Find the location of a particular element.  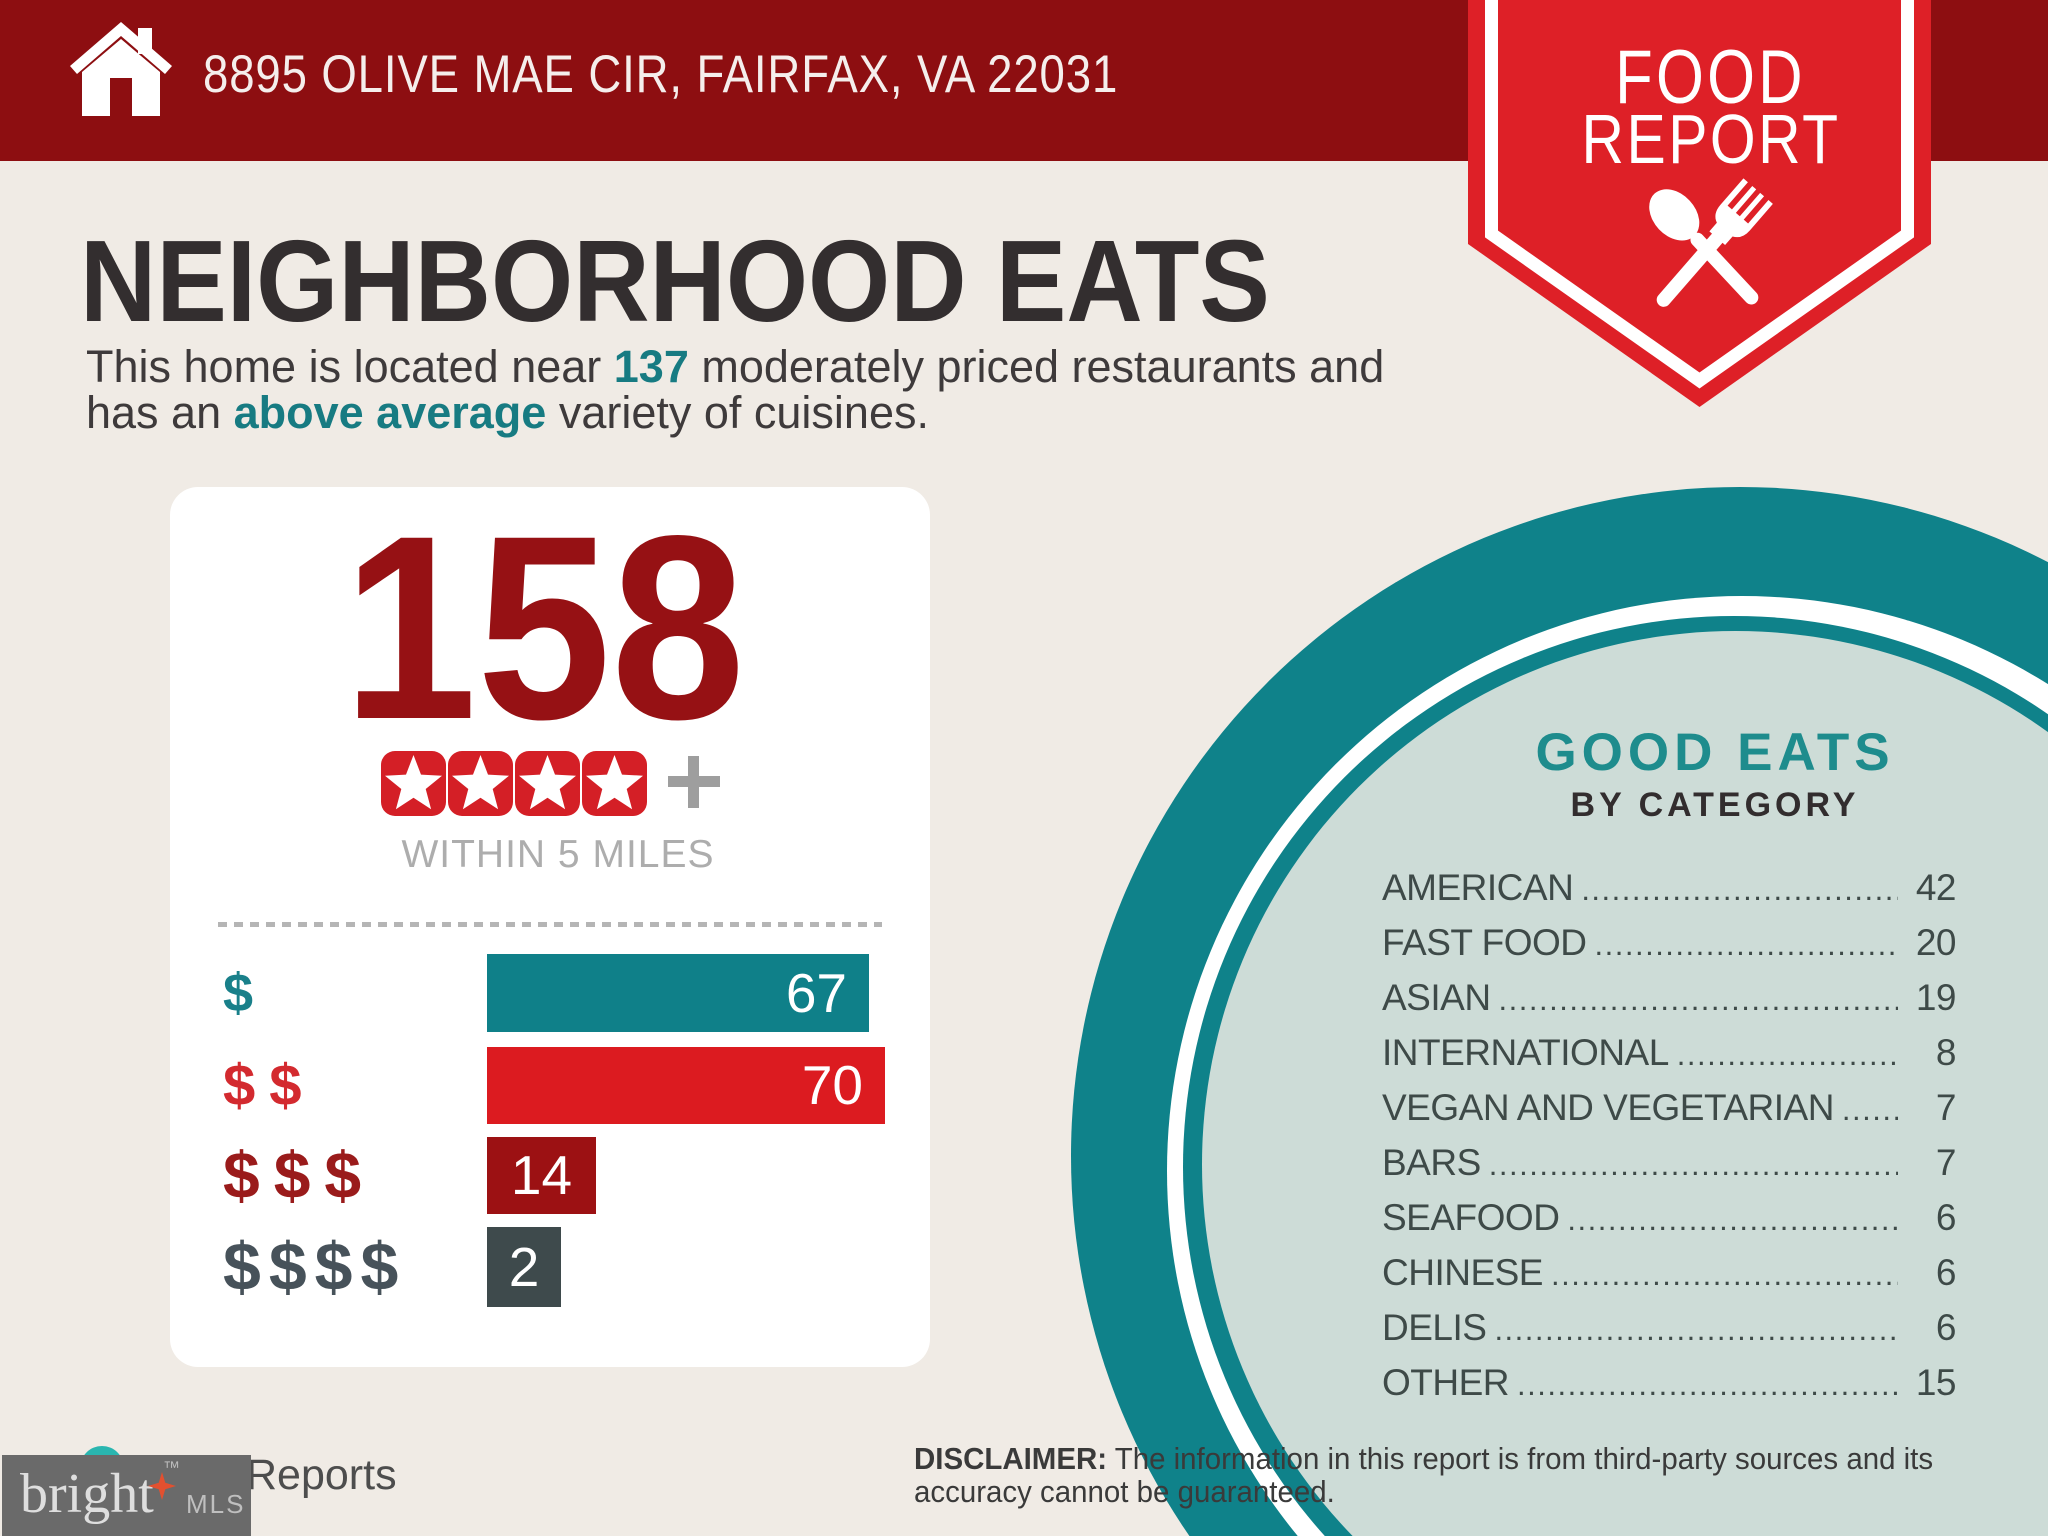

svg-text: REPORT is located at coordinates (1710, 138).